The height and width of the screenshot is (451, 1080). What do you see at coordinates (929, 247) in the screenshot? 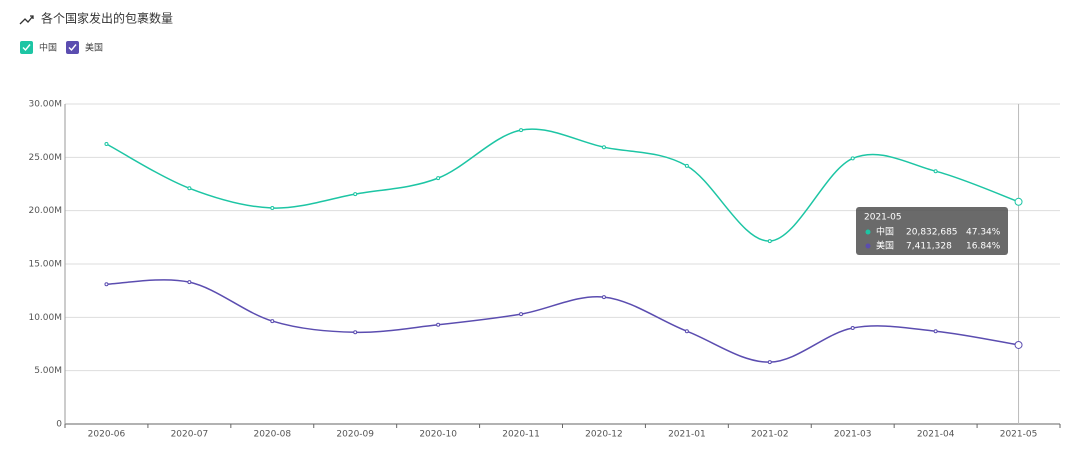
I see `tooltip-value: 7,411,328` at bounding box center [929, 247].